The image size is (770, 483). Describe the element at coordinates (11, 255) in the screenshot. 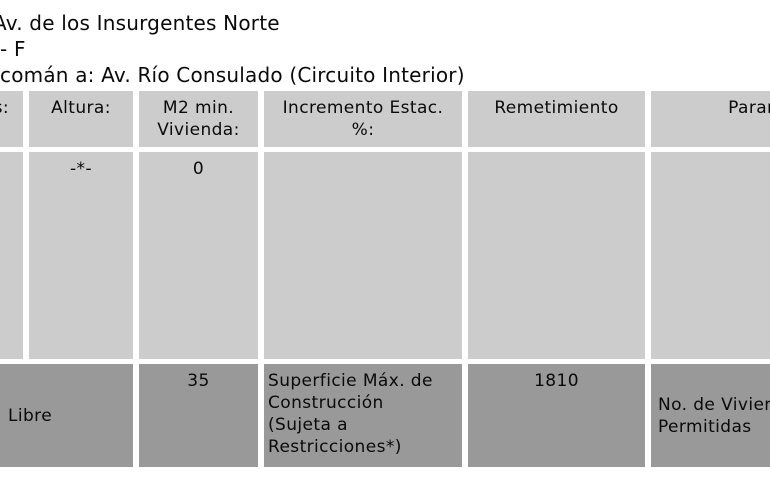

I see `cell-niveles-value` at that location.